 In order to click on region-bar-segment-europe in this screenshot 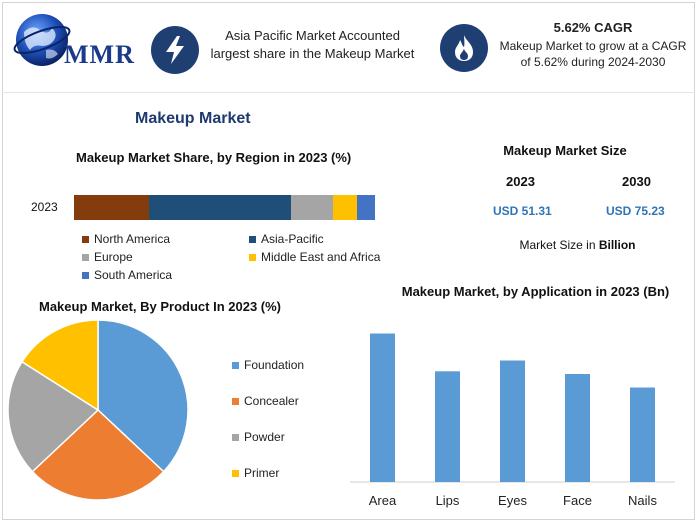, I will do `click(311, 207)`.